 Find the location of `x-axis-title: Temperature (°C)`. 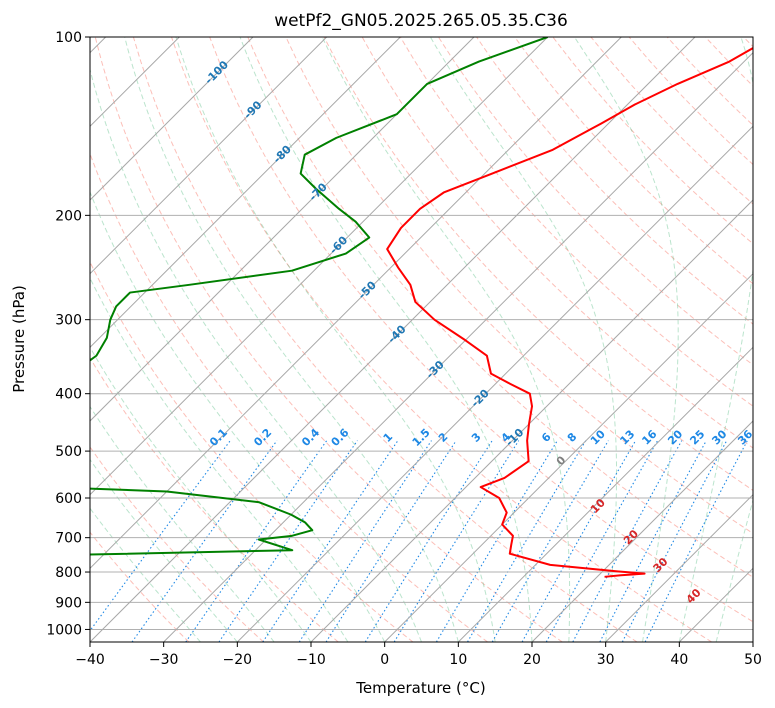

x-axis-title: Temperature (°C) is located at coordinates (420, 688).